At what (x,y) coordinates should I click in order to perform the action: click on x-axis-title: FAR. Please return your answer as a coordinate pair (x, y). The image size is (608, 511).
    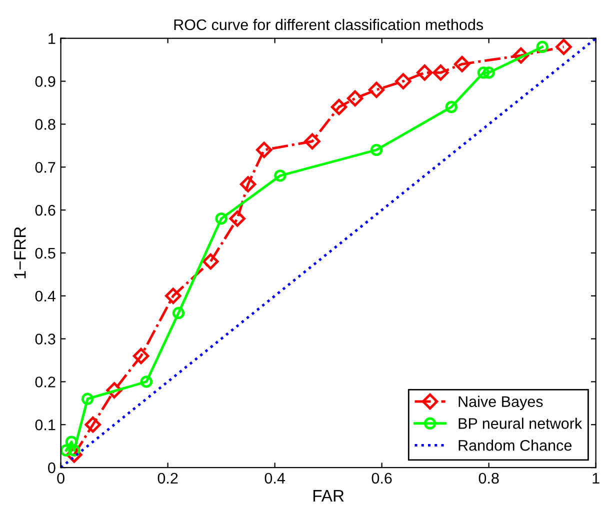
    Looking at the image, I should click on (328, 496).